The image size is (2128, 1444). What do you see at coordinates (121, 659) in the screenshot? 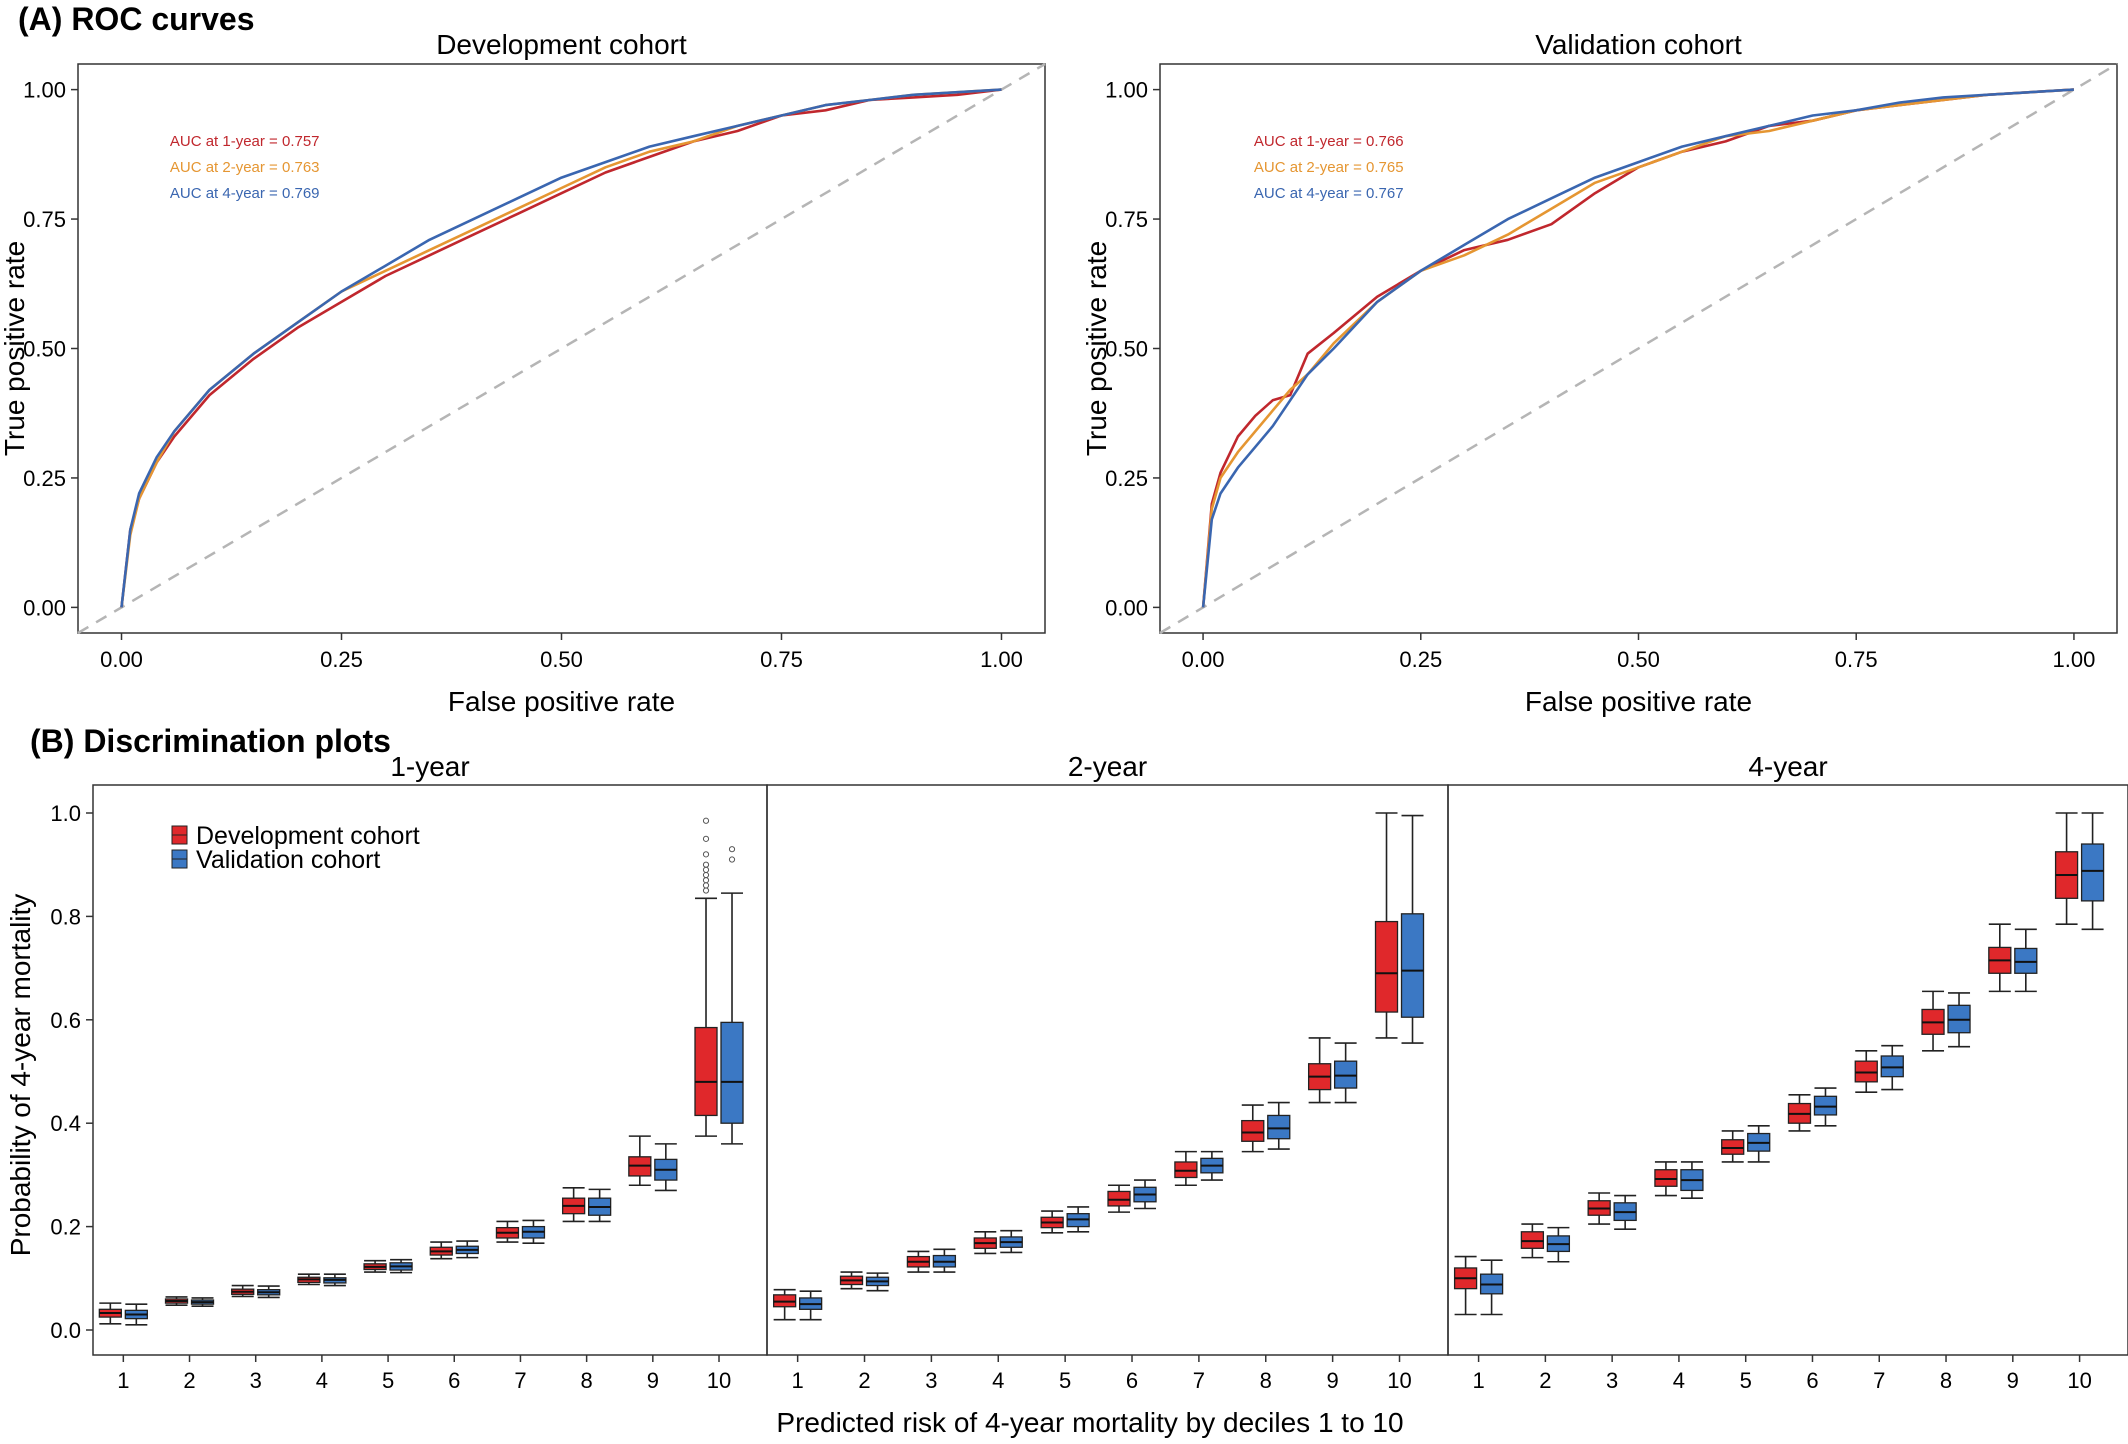
I see `x-tick-label: 0.00` at bounding box center [121, 659].